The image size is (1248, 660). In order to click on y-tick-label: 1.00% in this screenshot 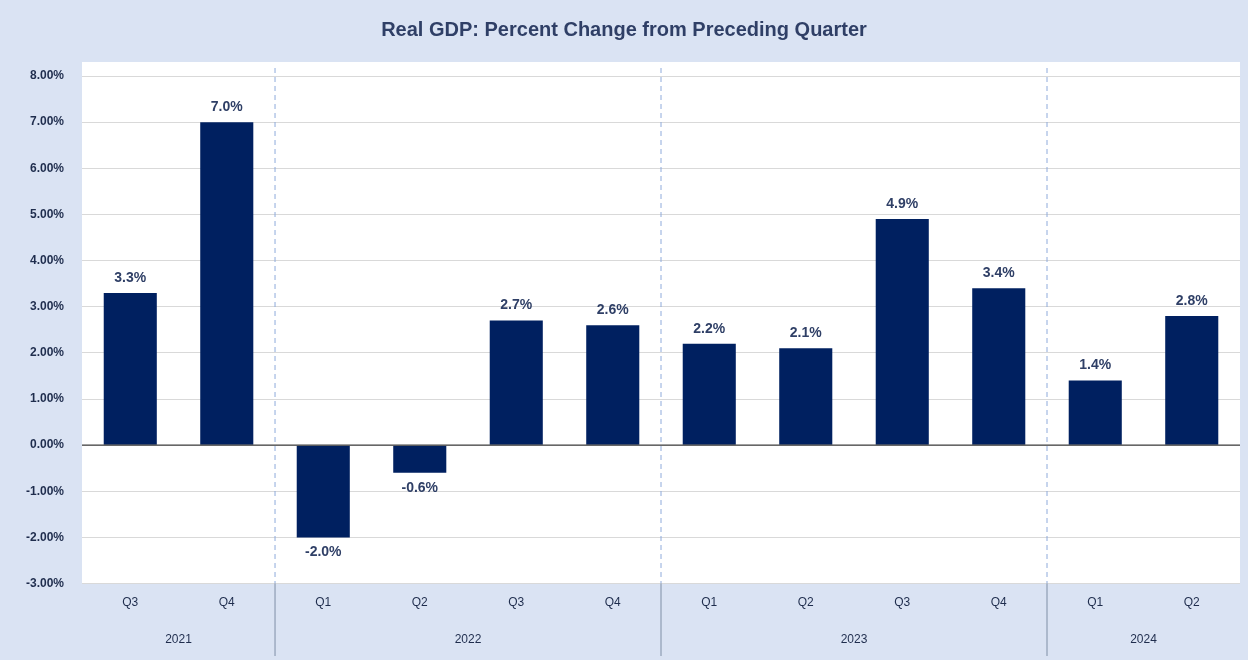, I will do `click(47, 398)`.